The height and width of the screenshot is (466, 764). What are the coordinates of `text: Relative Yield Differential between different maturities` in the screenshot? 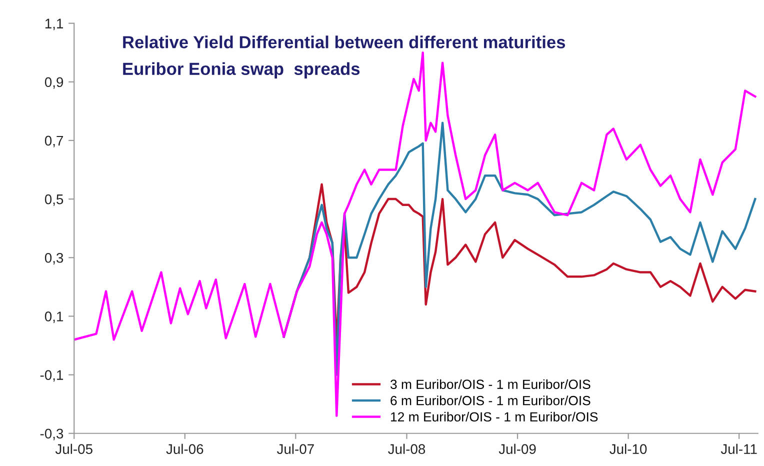 It's located at (344, 42).